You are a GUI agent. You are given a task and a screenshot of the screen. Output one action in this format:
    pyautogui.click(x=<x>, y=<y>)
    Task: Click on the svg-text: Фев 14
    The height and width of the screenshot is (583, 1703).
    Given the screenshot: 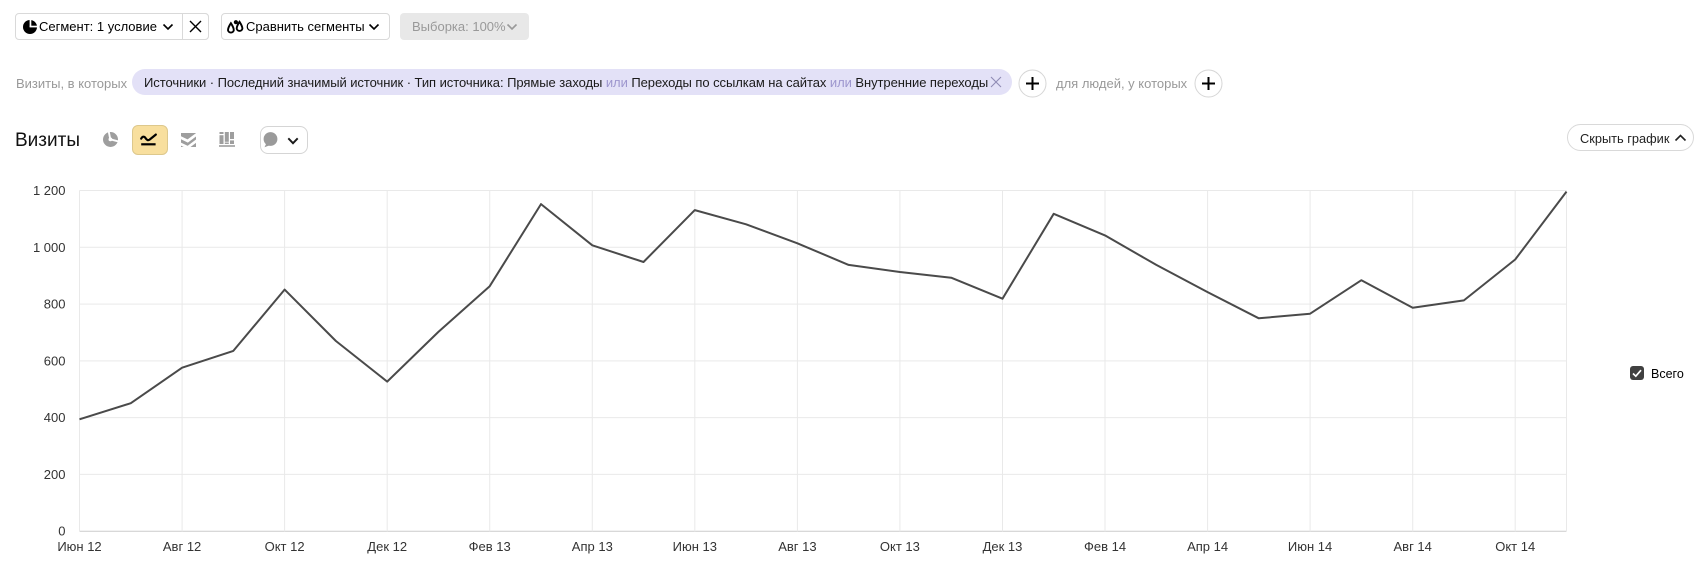 What is the action you would take?
    pyautogui.click(x=1105, y=546)
    